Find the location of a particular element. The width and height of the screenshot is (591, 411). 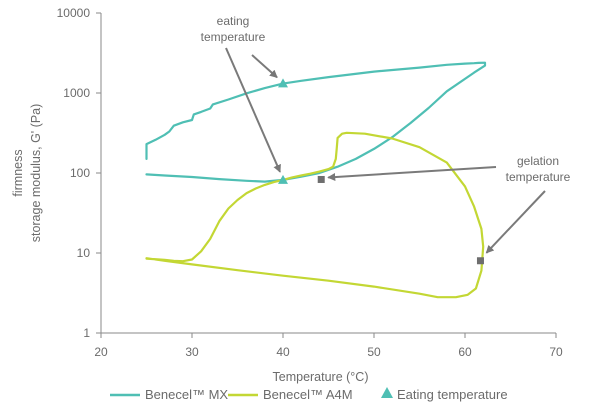

x-tick-label: 60 is located at coordinates (465, 352).